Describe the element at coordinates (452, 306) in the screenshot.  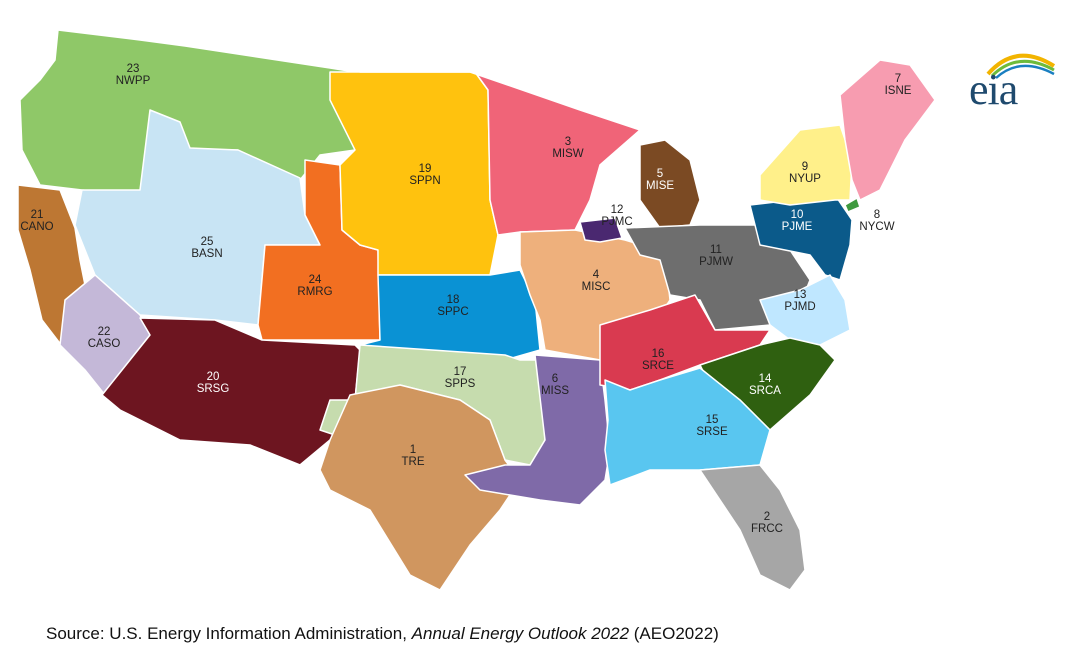
I see `label-18: 18 SPPC` at that location.